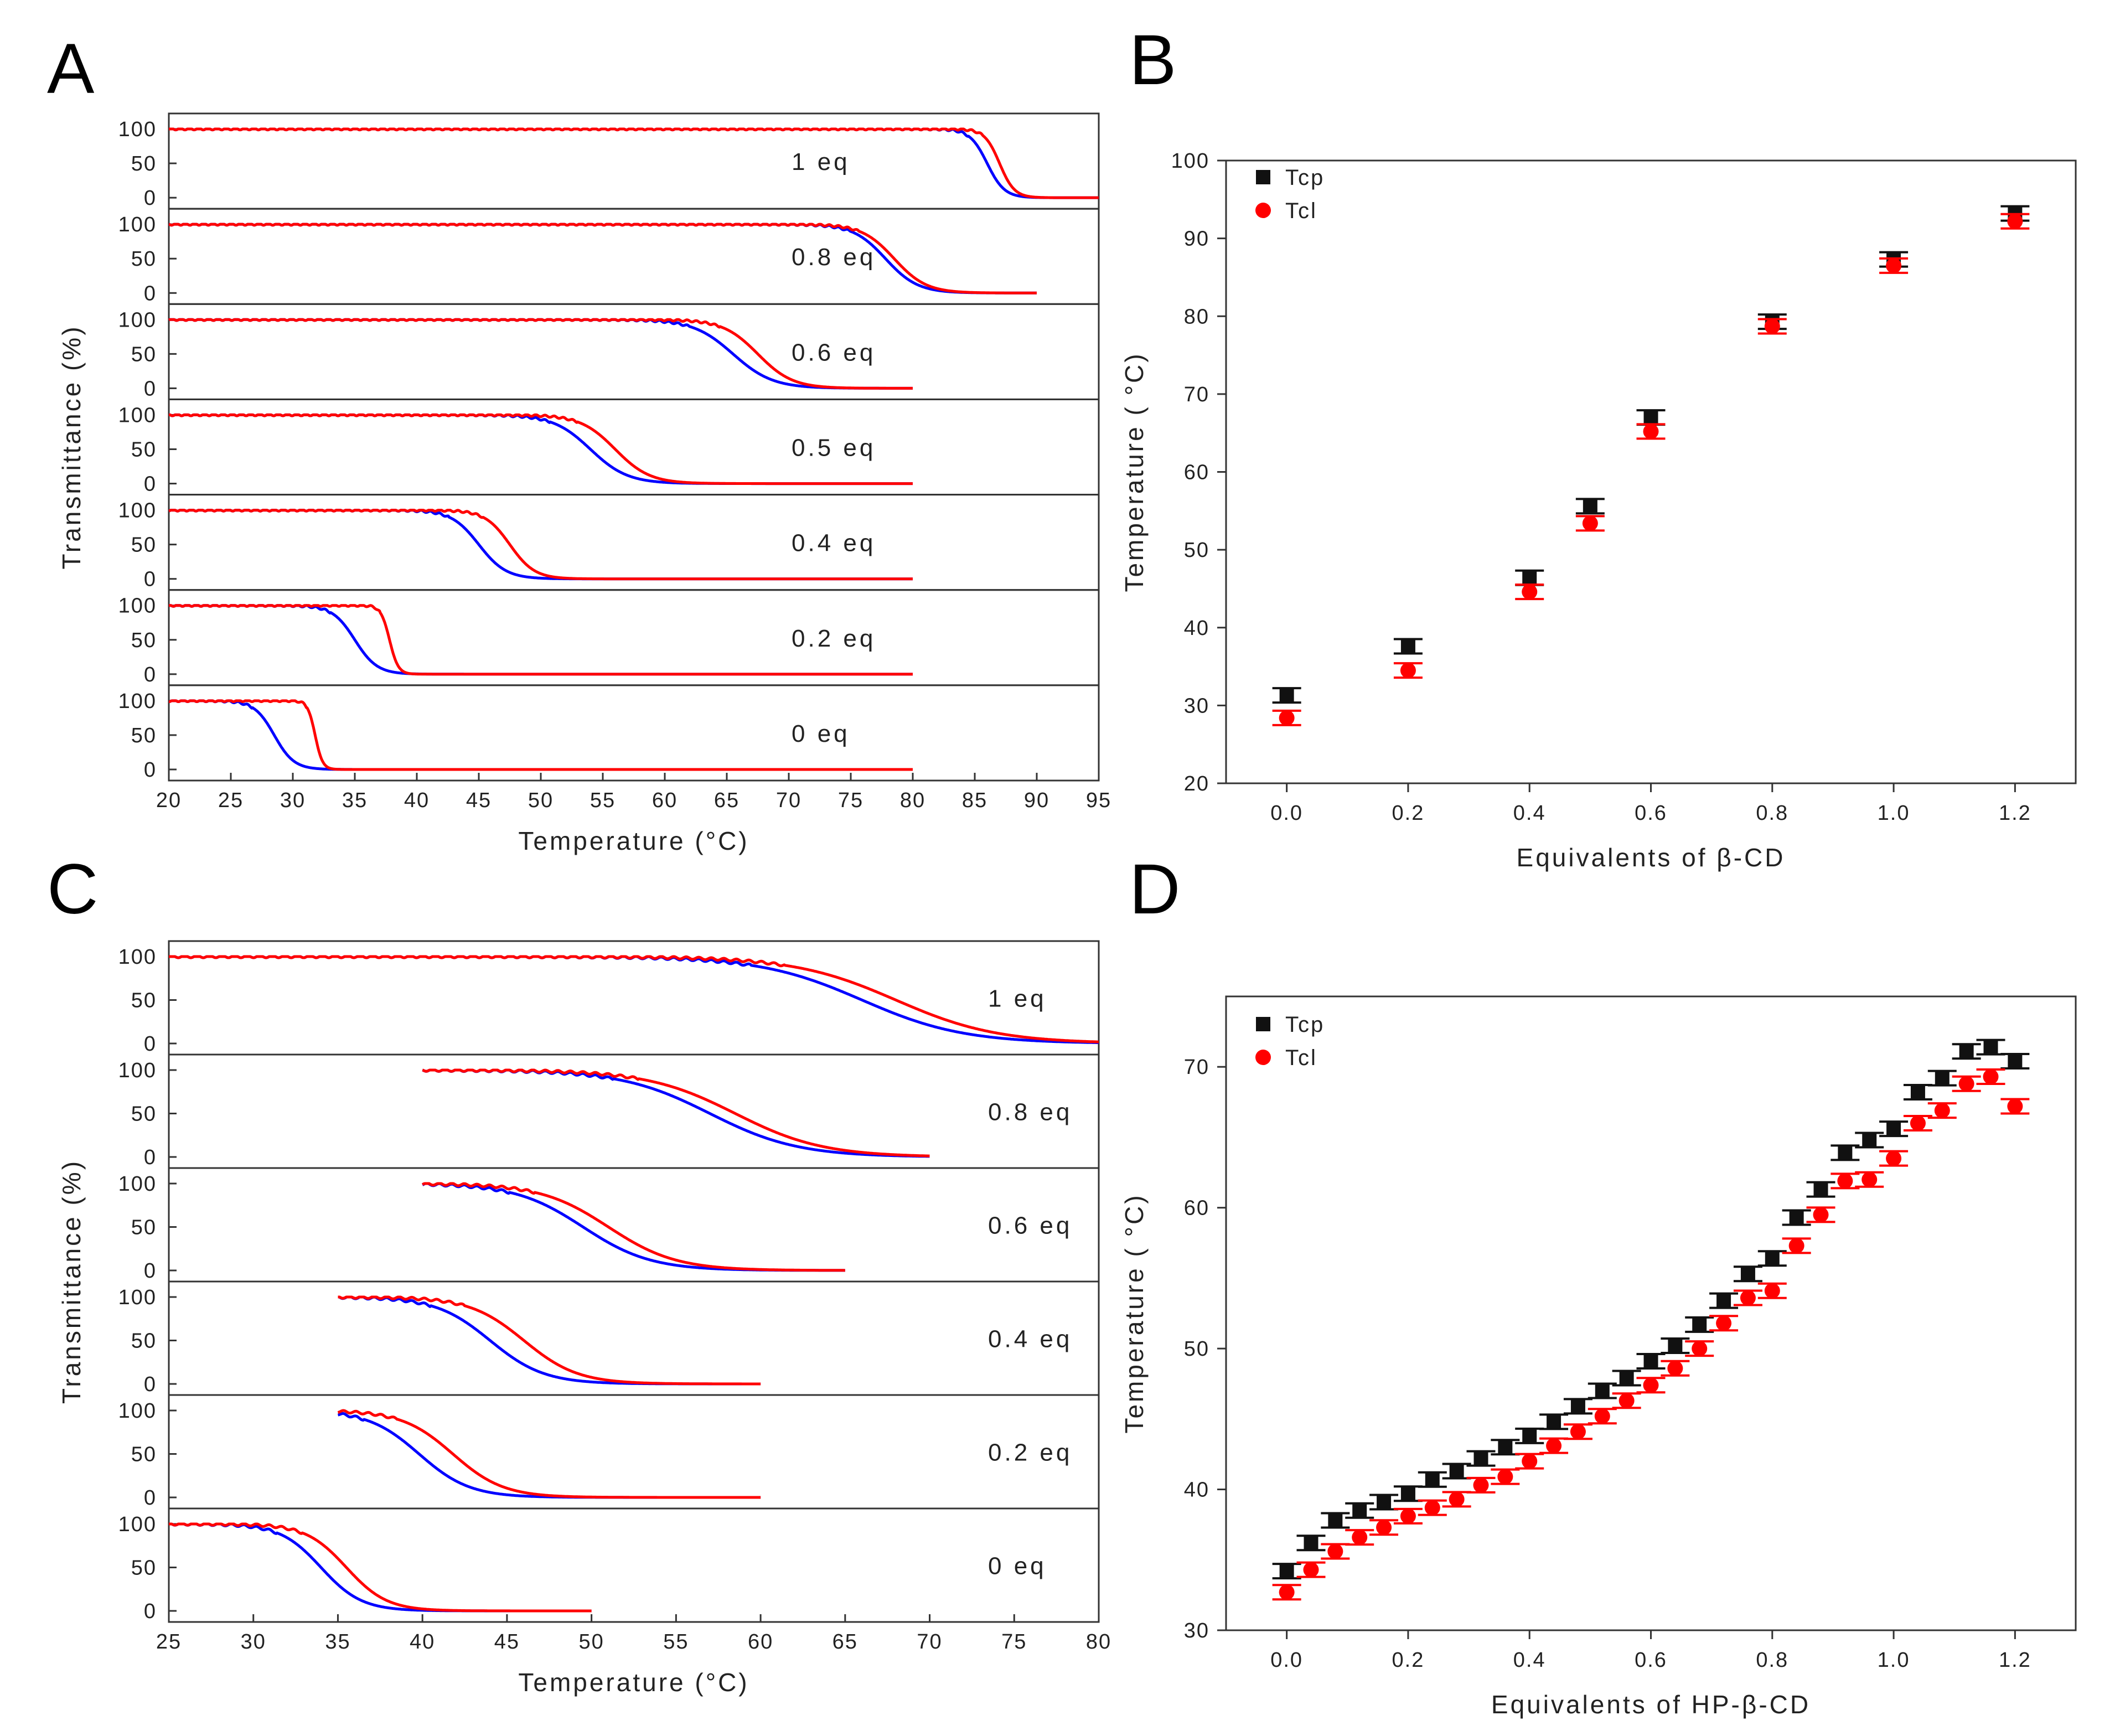 The width and height of the screenshot is (2120, 1736). I want to click on x-tick-label: 1.2, so click(2015, 813).